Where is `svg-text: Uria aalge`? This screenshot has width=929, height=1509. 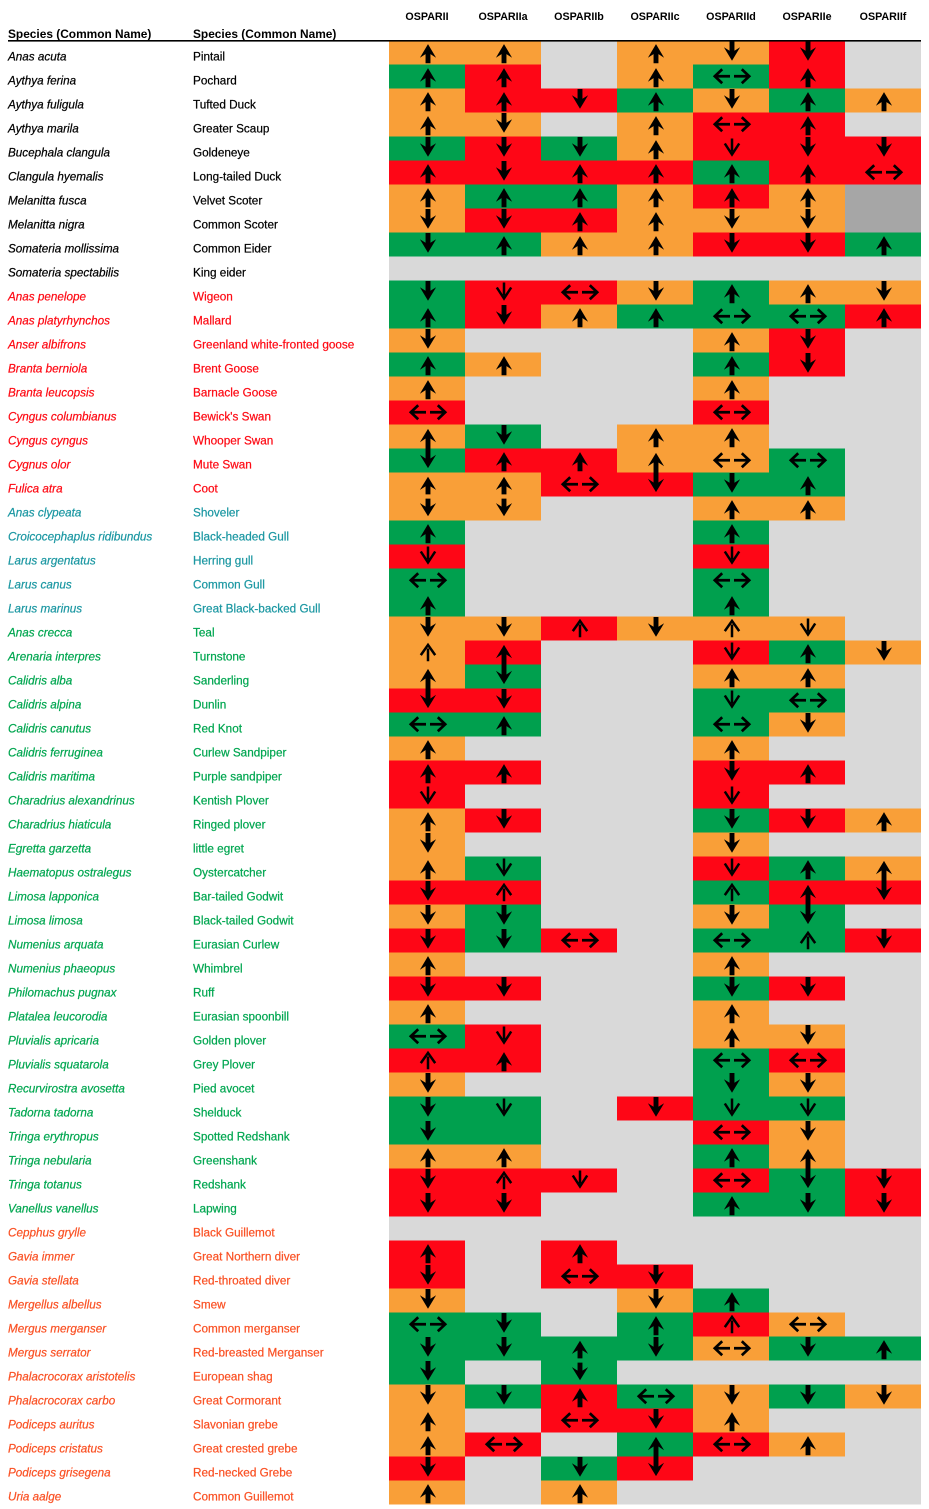 svg-text: Uria aalge is located at coordinates (35, 1496).